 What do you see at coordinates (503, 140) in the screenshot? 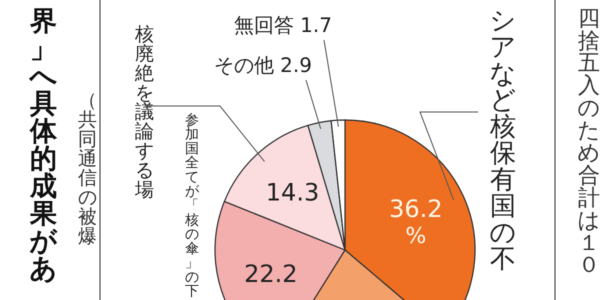
I see `category-label: シアなど核保有国の不` at bounding box center [503, 140].